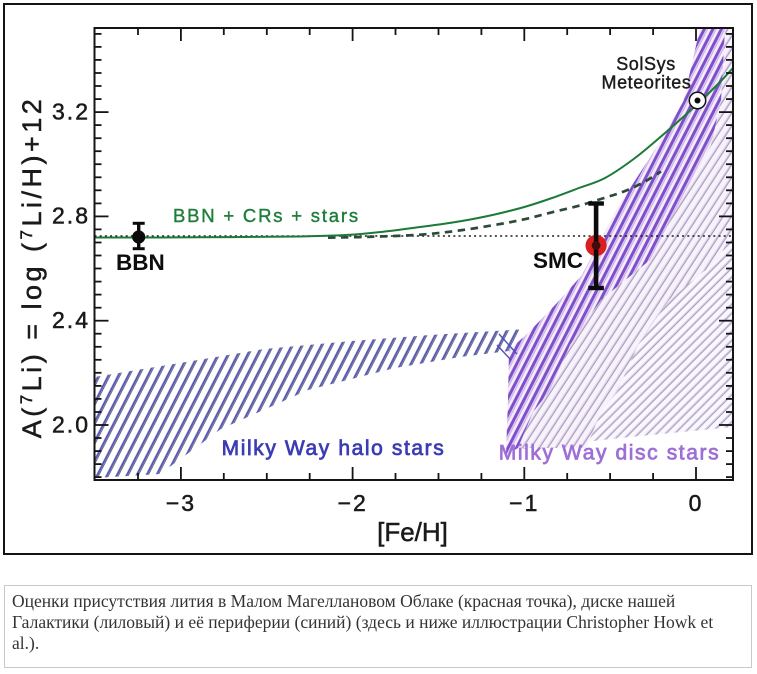  Describe the element at coordinates (71, 112) in the screenshot. I see `svg-text: 3.2` at that location.